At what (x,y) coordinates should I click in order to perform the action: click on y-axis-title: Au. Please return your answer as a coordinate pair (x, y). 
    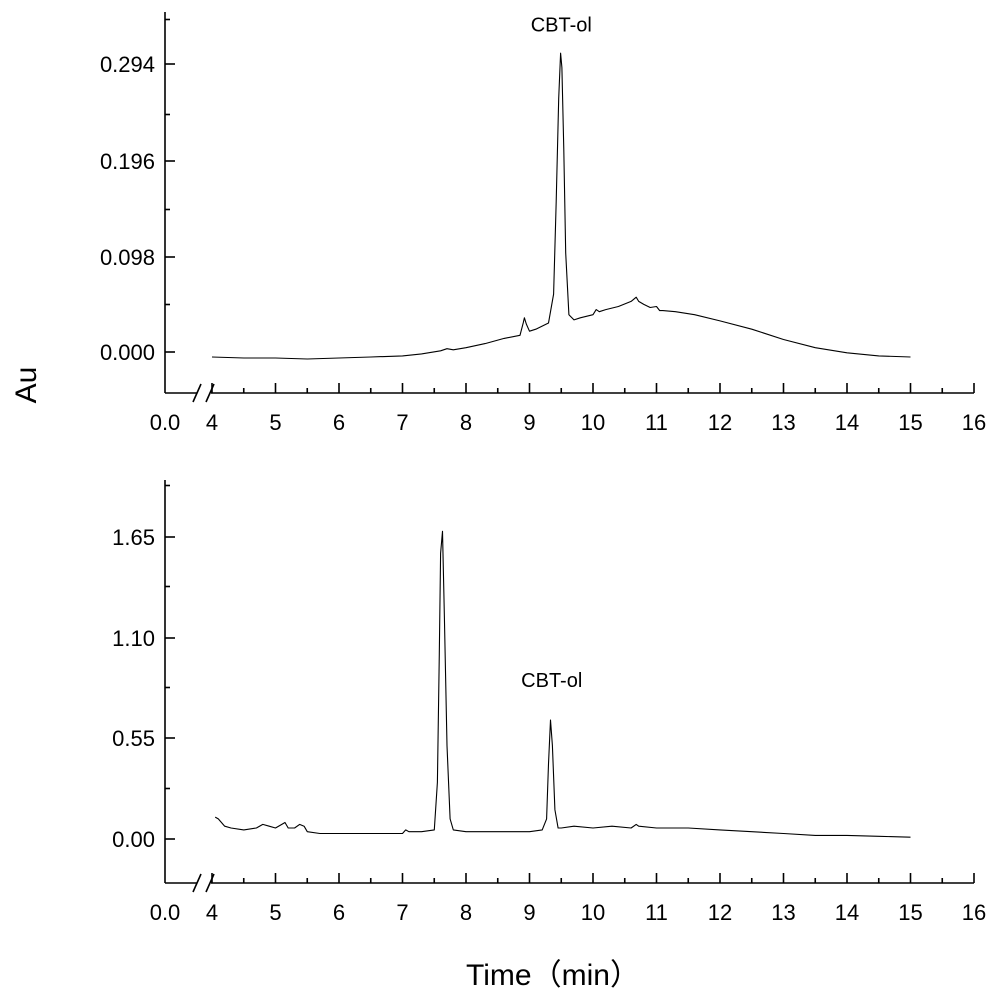
    Looking at the image, I should click on (26, 385).